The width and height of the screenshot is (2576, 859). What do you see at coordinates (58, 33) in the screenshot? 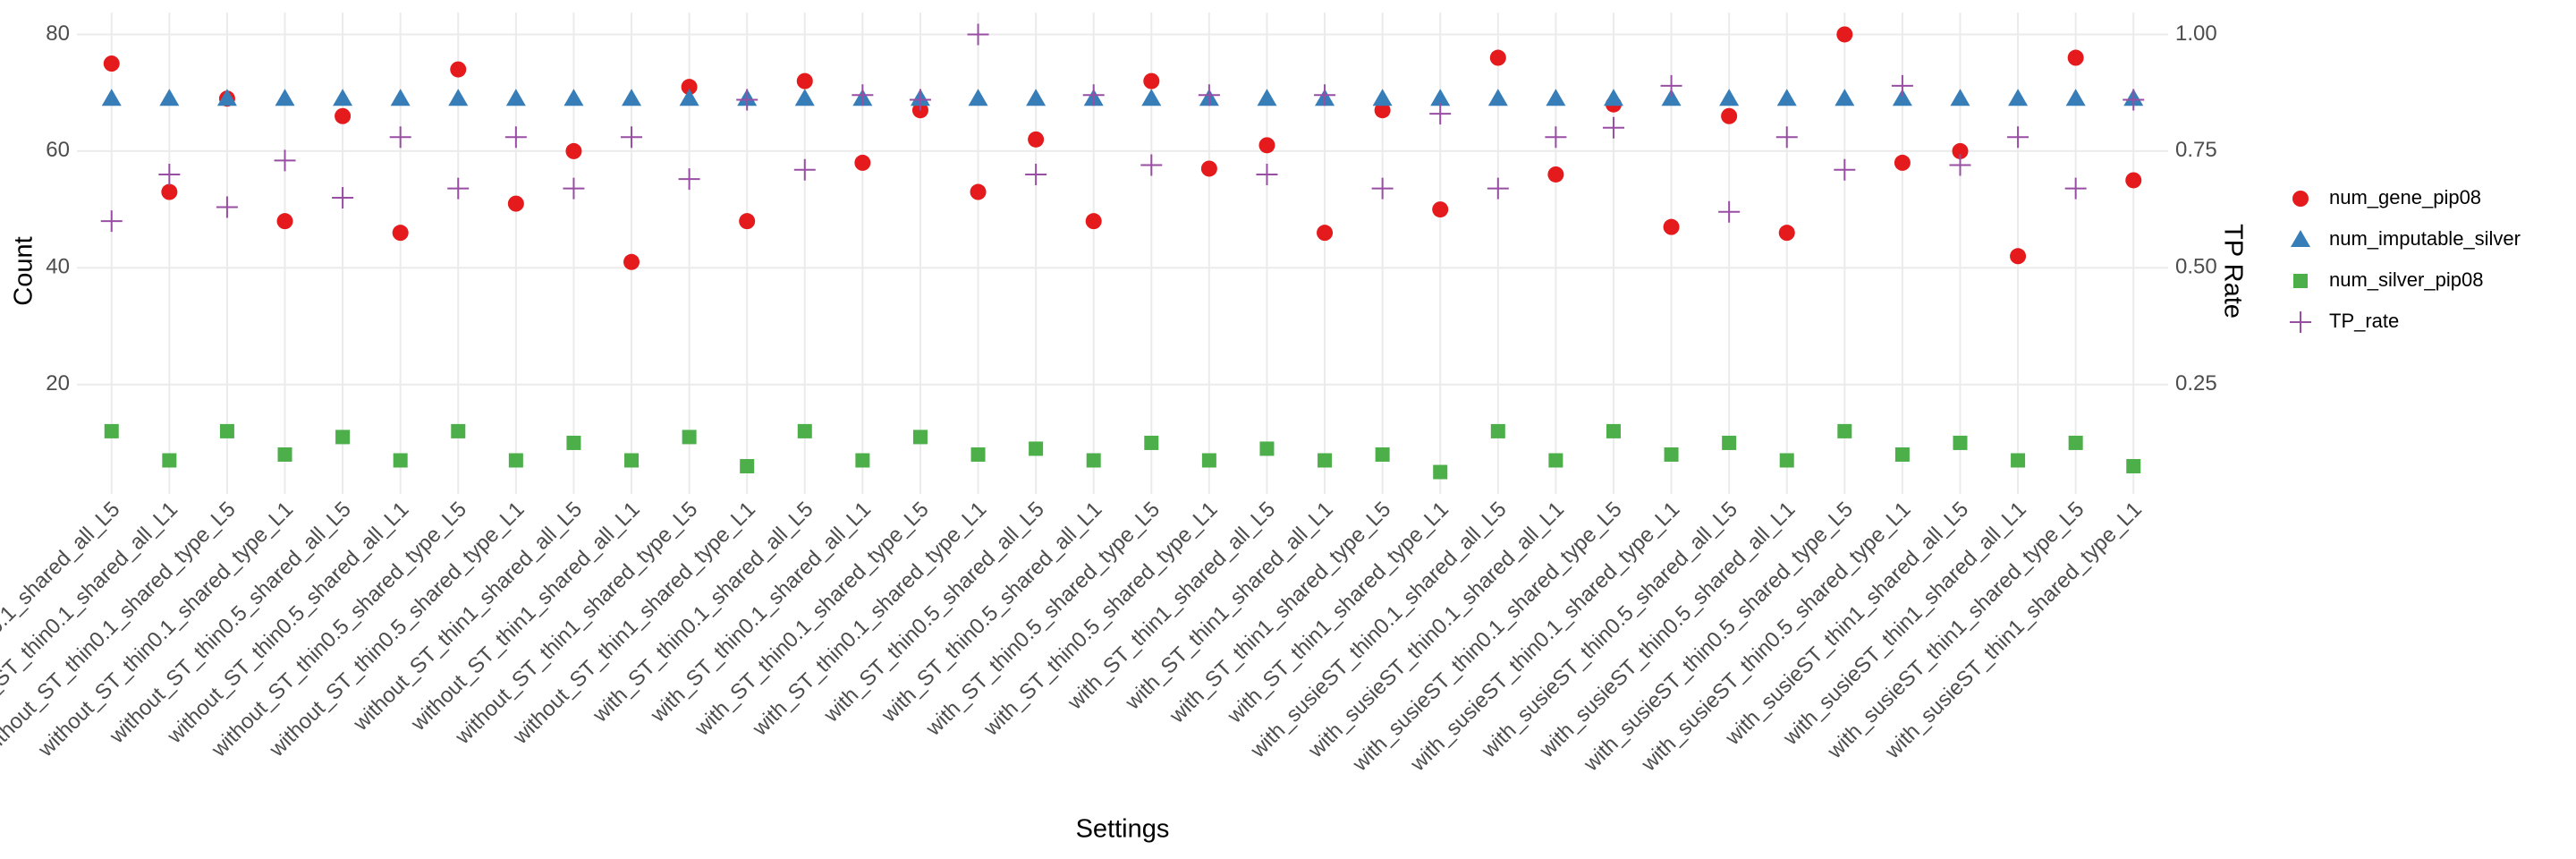
I see `y-tick-label: 80` at bounding box center [58, 33].